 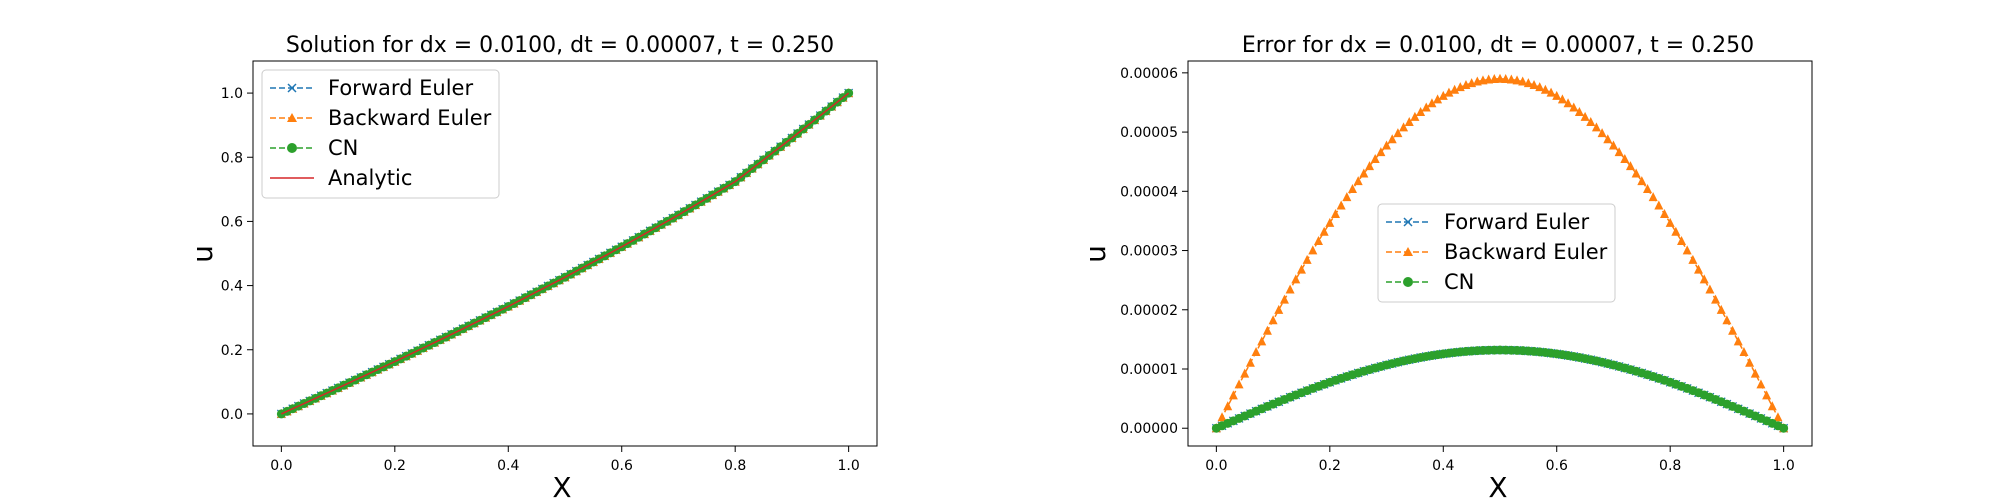 I want to click on solution-legend-item-backward-euler: Backward Euler, so click(x=381, y=118).